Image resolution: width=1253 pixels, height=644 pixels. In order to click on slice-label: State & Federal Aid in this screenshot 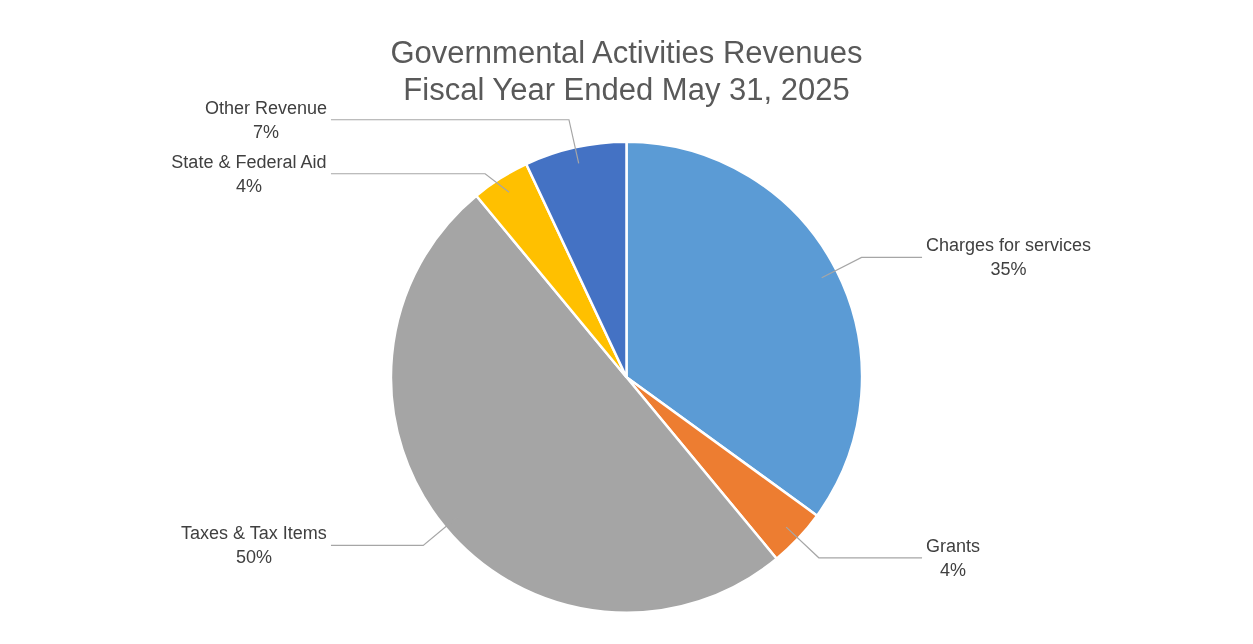, I will do `click(249, 161)`.